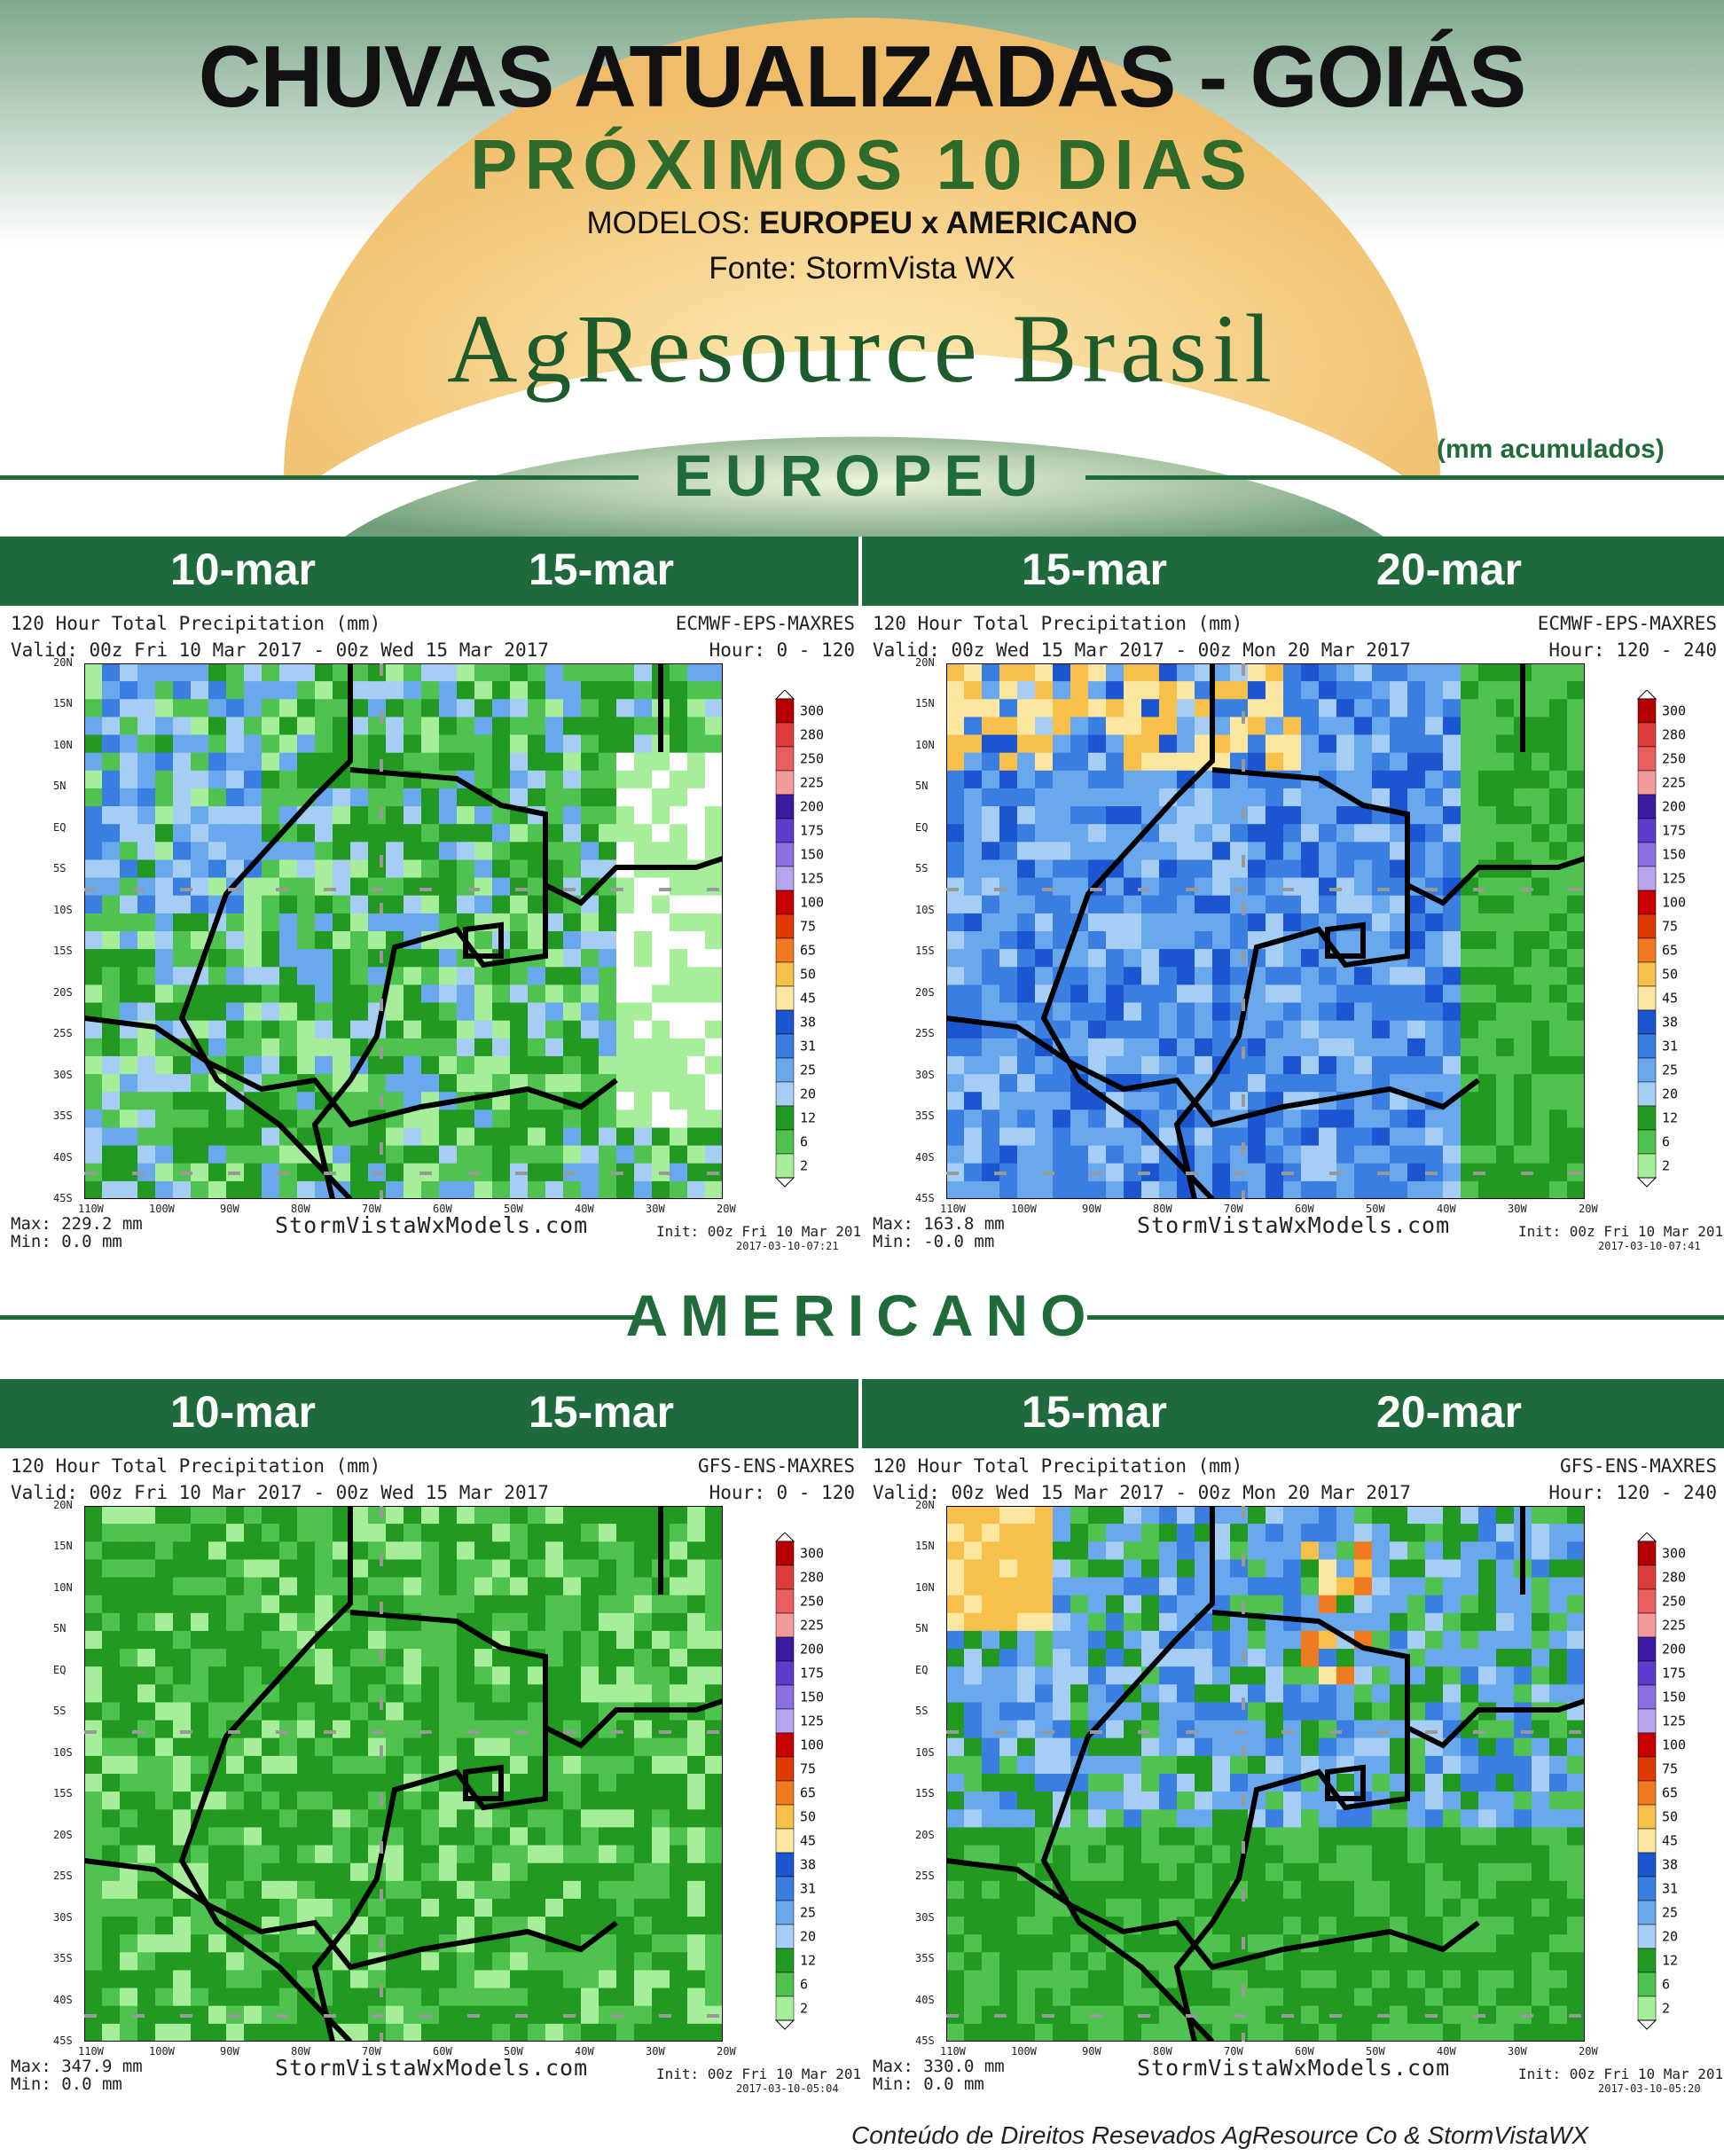  What do you see at coordinates (1265, 931) in the screenshot?
I see `country-borders` at bounding box center [1265, 931].